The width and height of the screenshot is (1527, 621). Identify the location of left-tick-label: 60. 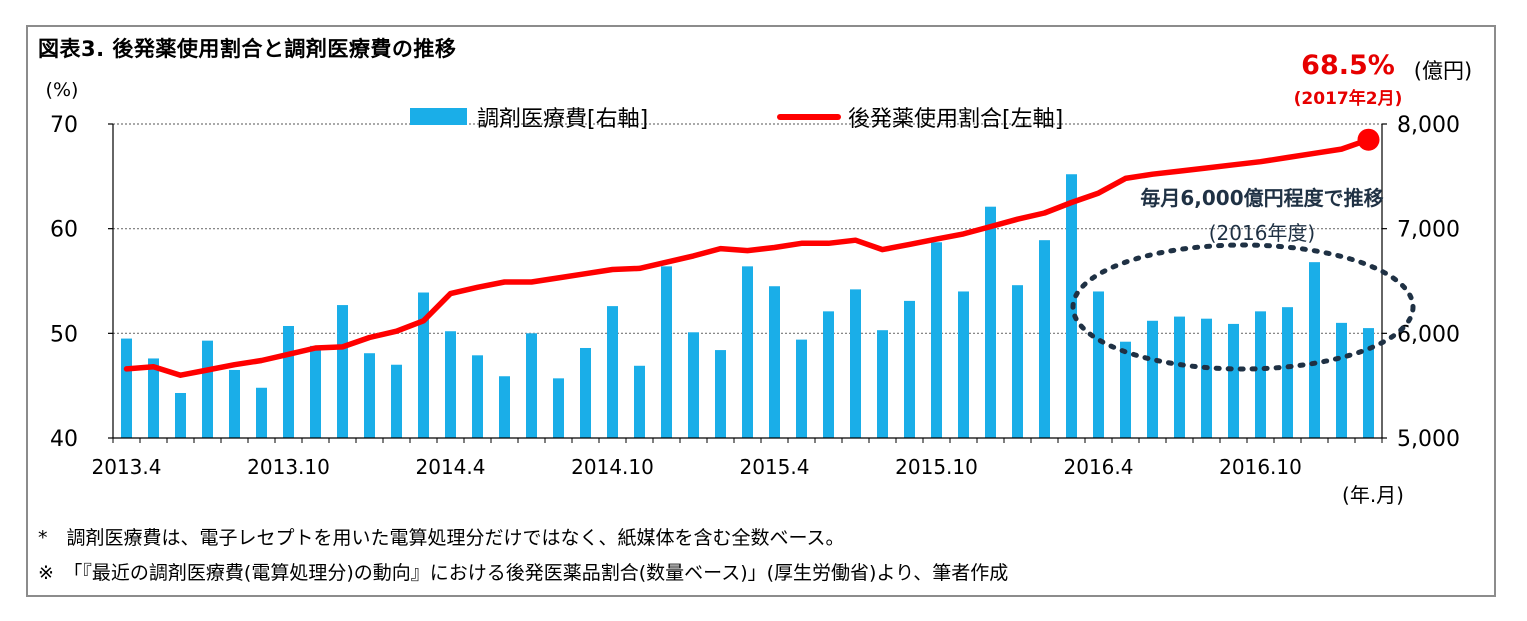
(64, 230).